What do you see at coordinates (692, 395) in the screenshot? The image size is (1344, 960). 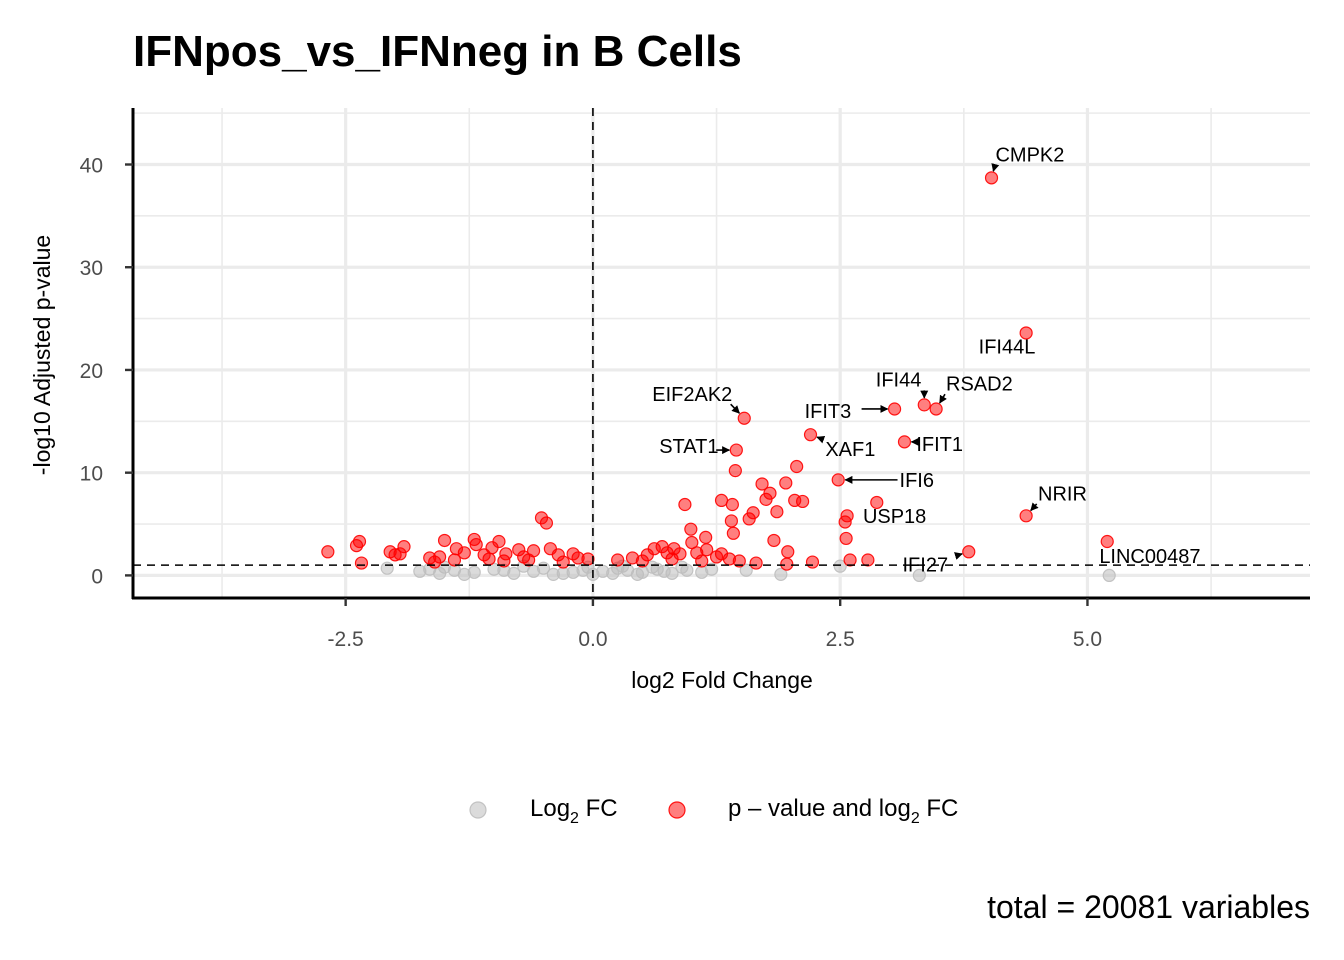 I see `gene-label: EIF2AK2` at bounding box center [692, 395].